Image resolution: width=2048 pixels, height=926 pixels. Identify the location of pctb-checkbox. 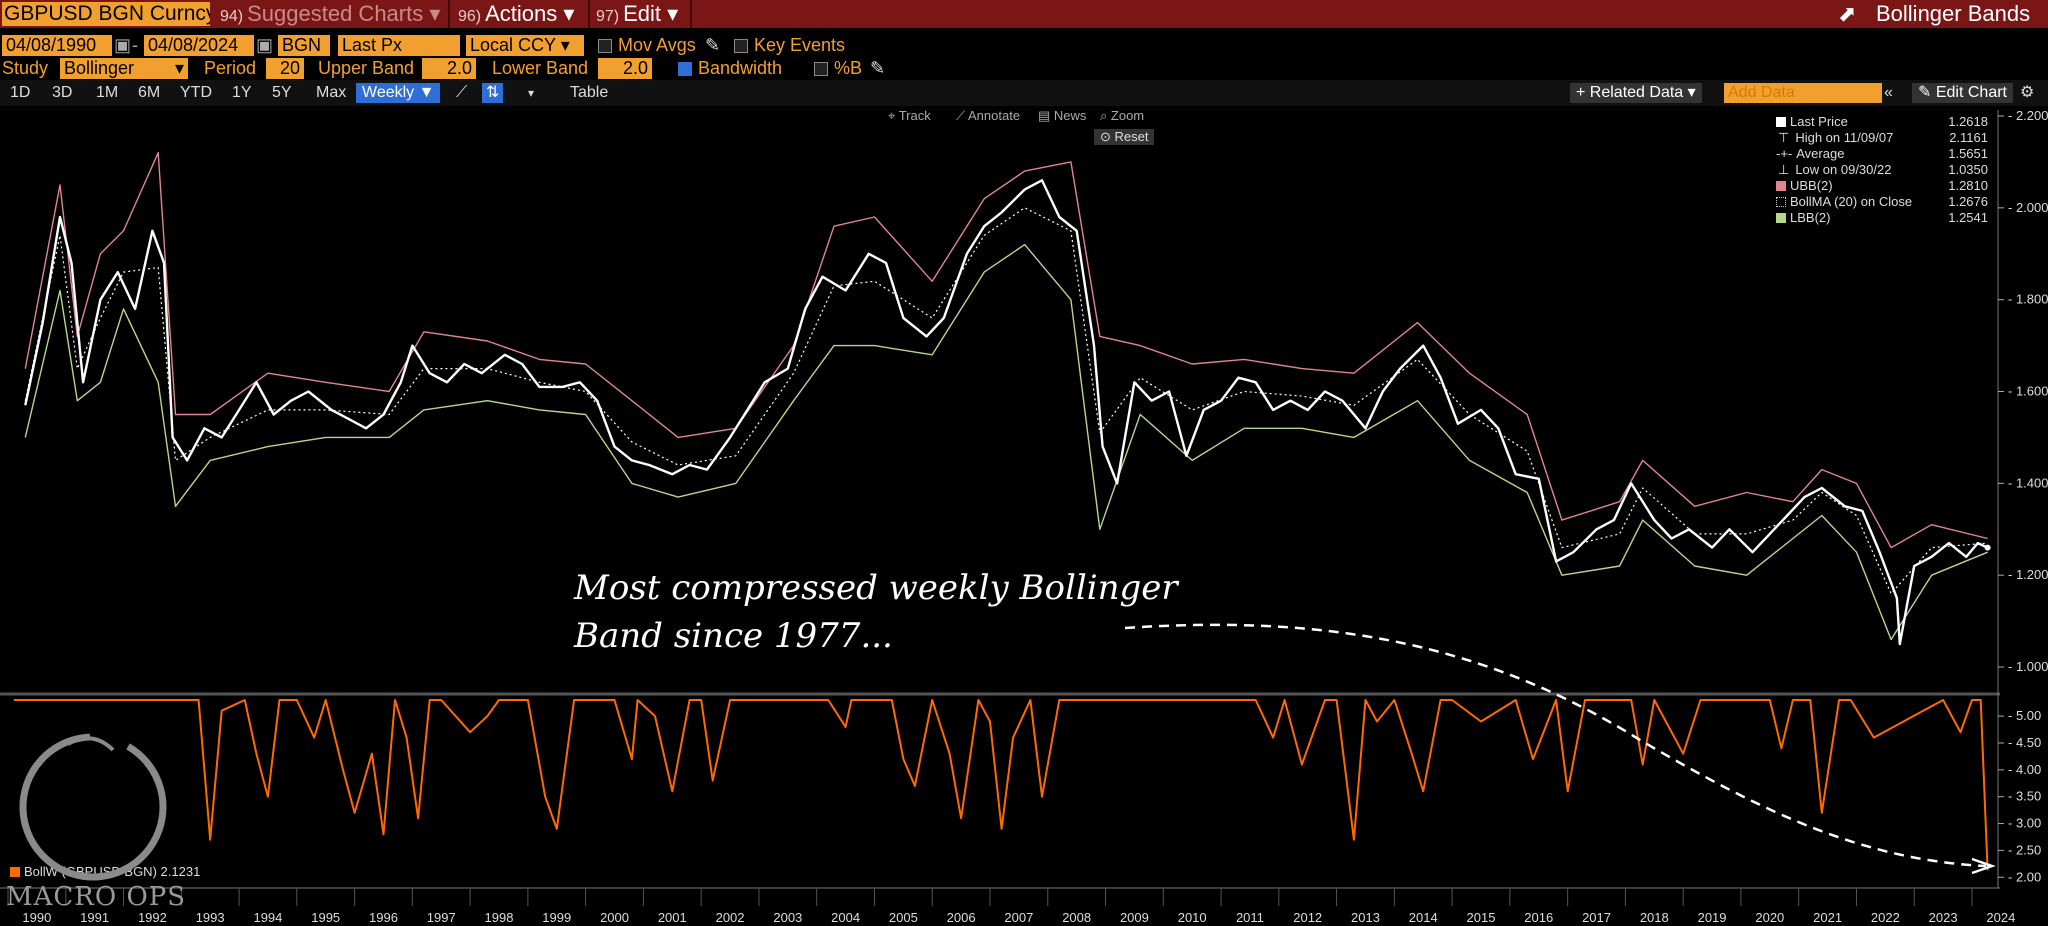
(821, 69).